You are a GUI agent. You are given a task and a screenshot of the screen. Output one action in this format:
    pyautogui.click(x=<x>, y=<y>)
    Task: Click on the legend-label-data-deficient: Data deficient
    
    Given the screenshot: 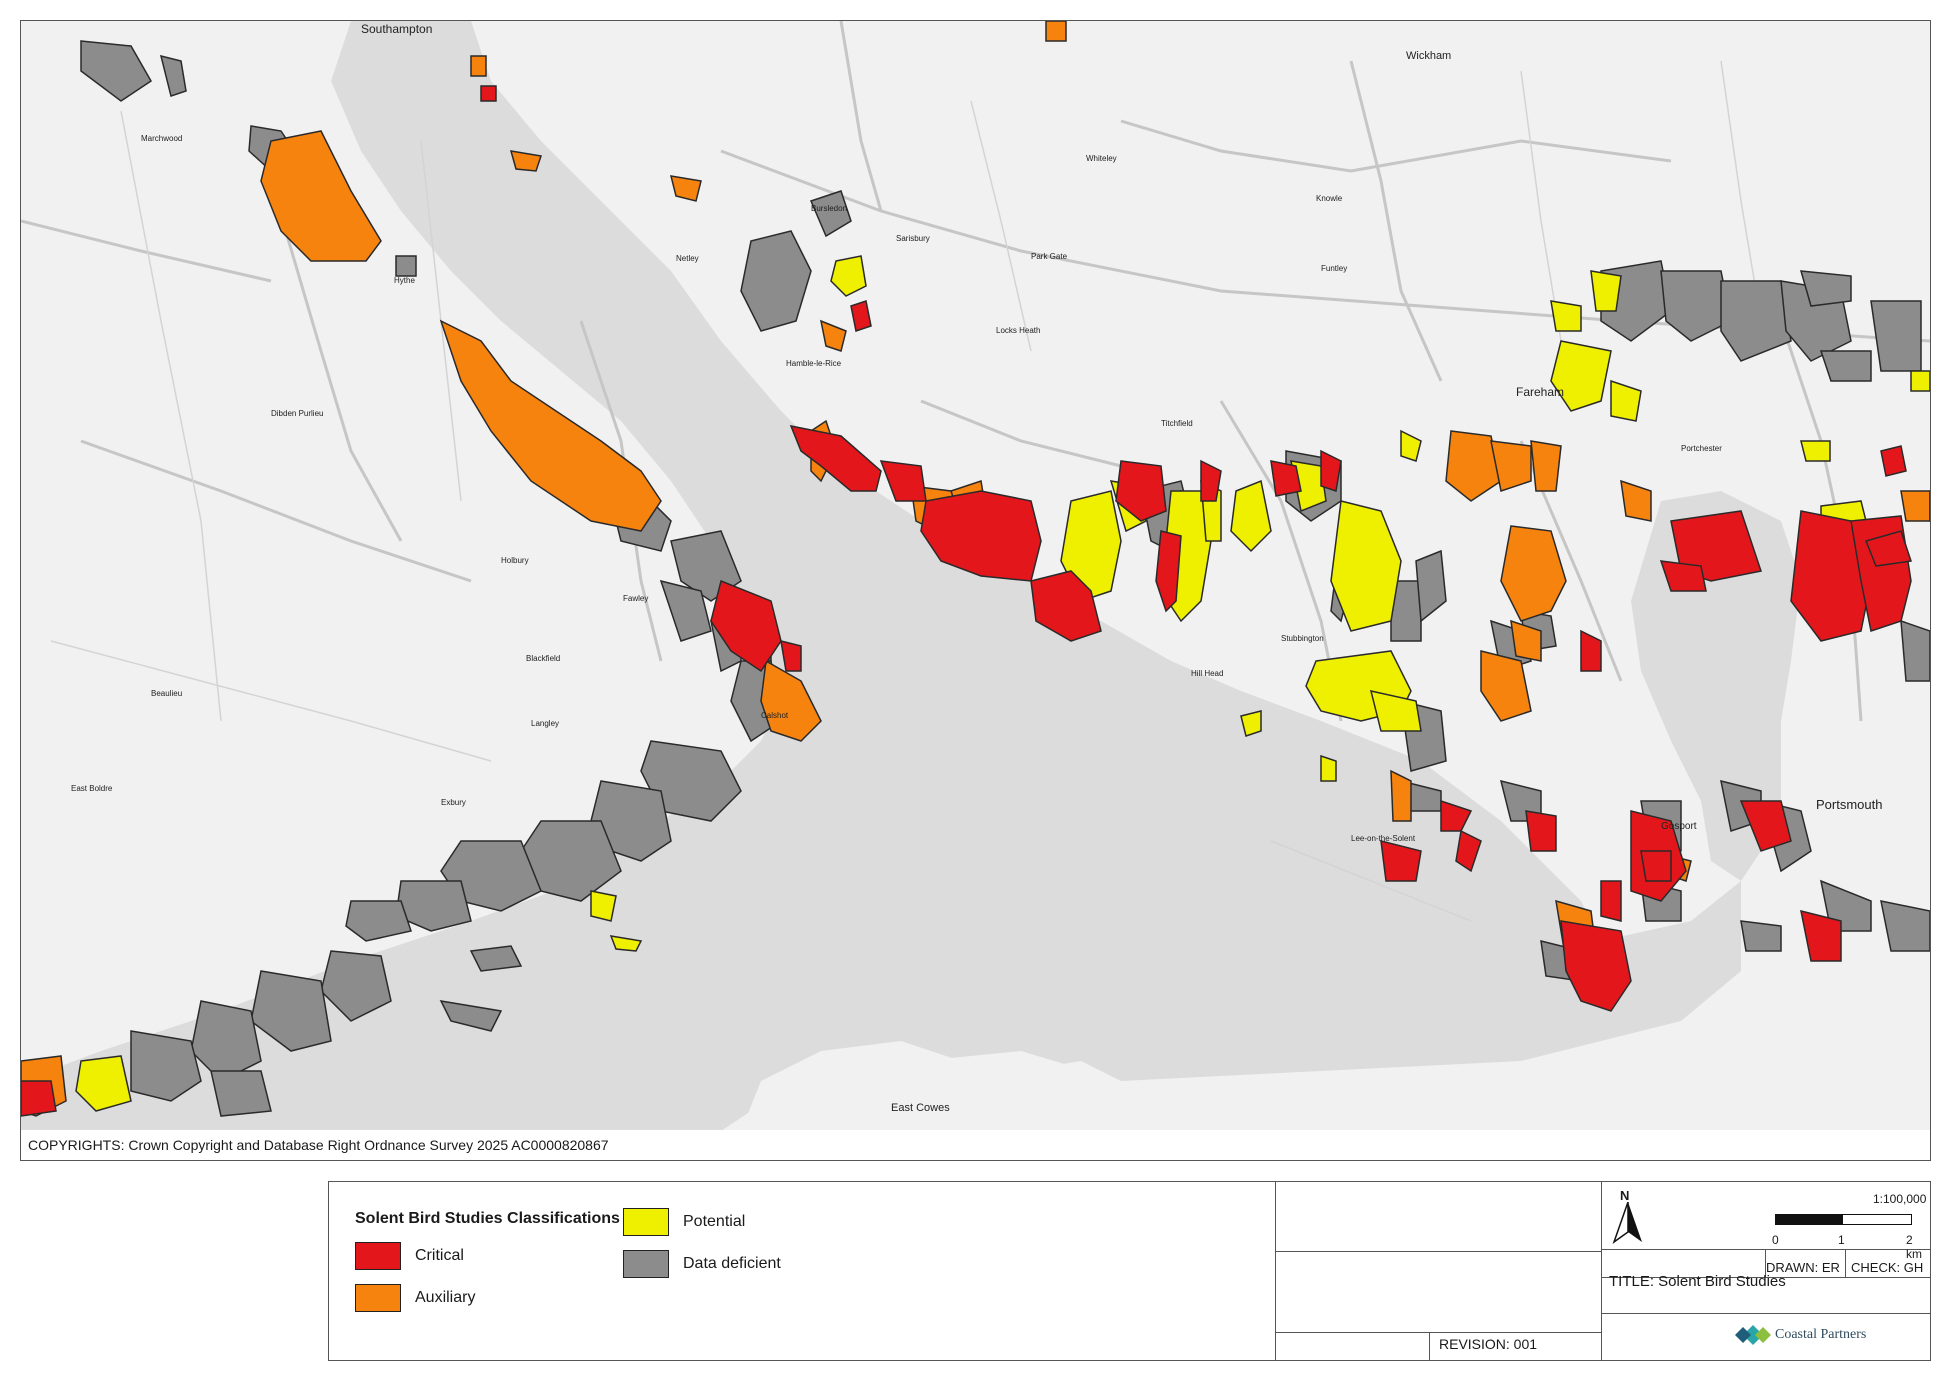 What is the action you would take?
    pyautogui.click(x=732, y=1263)
    